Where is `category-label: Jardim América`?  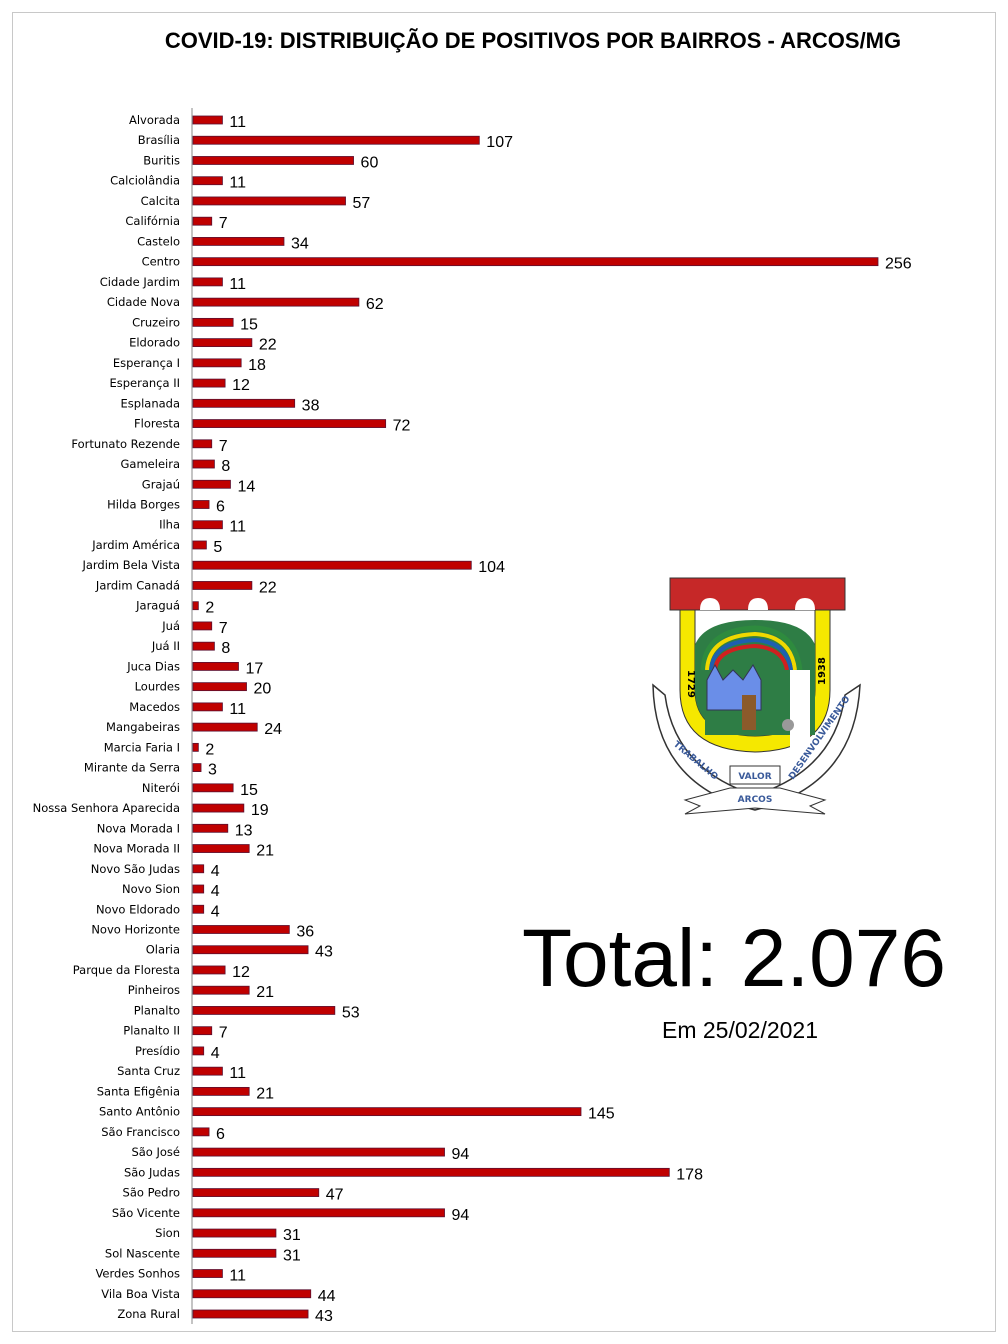 category-label: Jardim América is located at coordinates (135, 545).